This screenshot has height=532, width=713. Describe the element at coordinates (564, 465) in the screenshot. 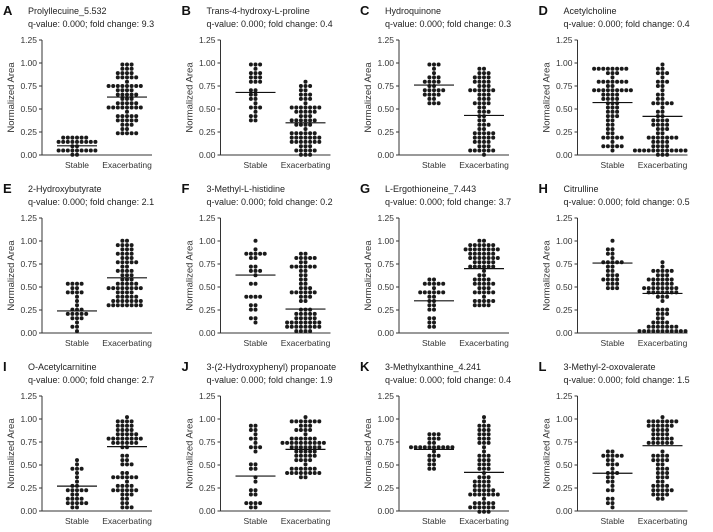

I see `y-tick-label: 0.50` at that location.